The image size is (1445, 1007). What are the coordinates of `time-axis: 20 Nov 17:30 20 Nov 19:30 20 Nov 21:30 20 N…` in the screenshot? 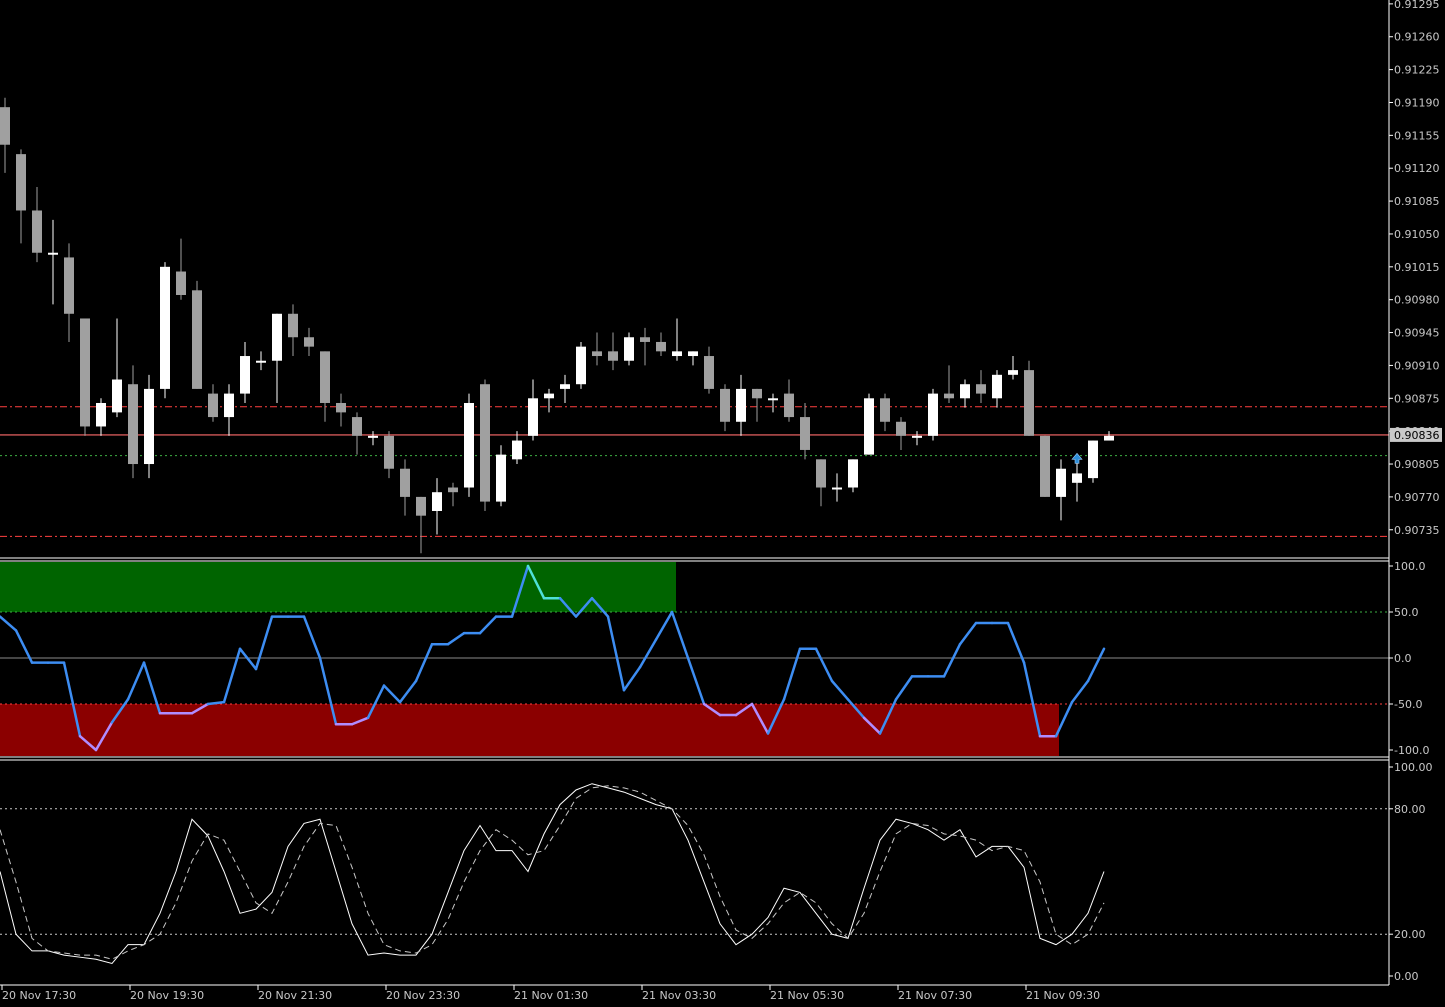 It's located at (550, 993).